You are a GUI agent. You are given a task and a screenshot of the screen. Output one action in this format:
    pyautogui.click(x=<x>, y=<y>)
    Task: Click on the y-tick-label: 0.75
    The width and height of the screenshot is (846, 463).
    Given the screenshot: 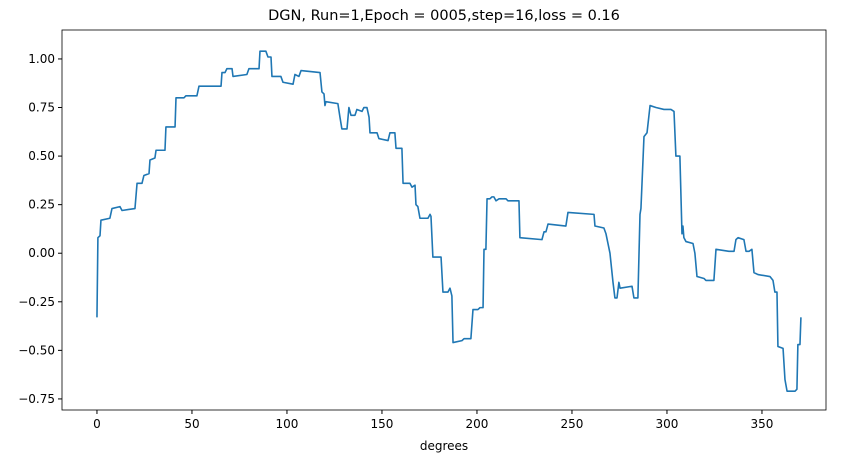 What is the action you would take?
    pyautogui.click(x=41, y=108)
    